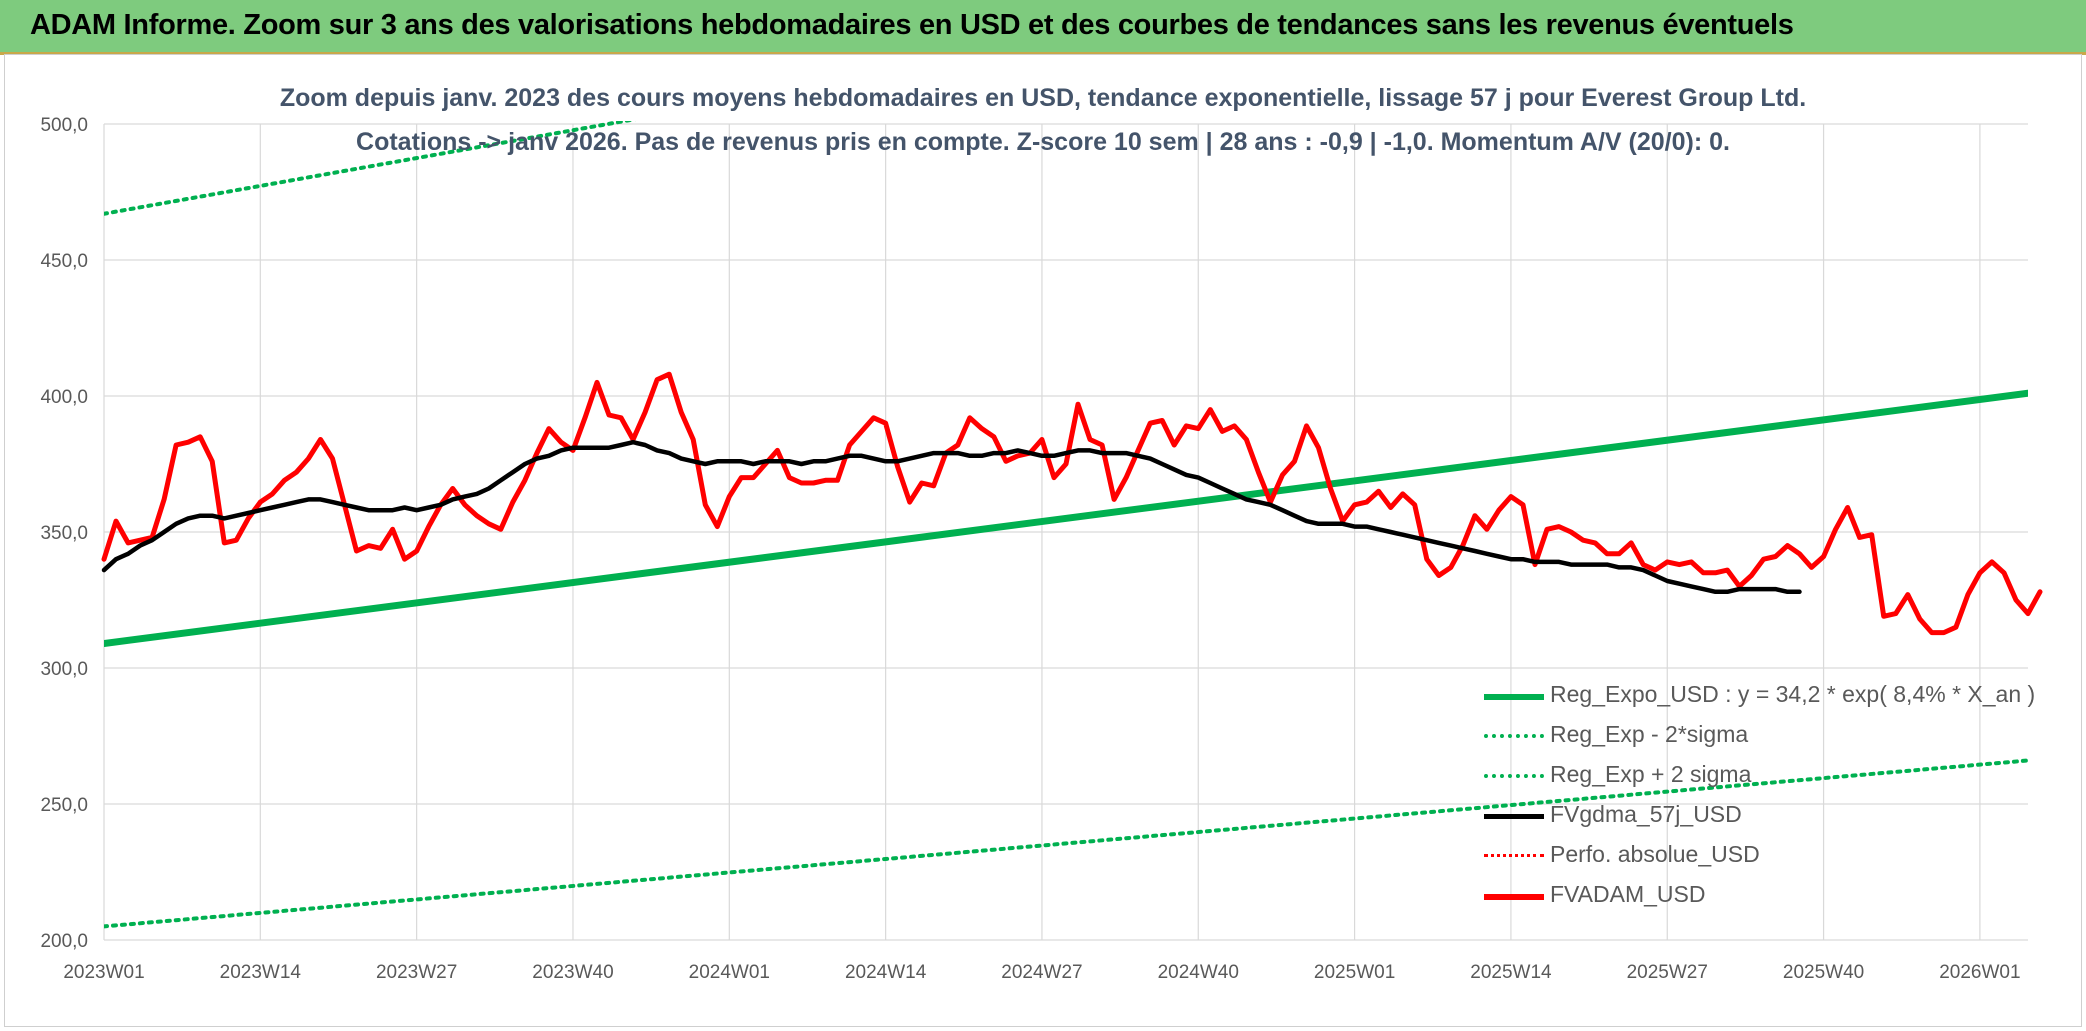 This screenshot has height=1031, width=2086. I want to click on x-tick-label: 2023W27, so click(416, 972).